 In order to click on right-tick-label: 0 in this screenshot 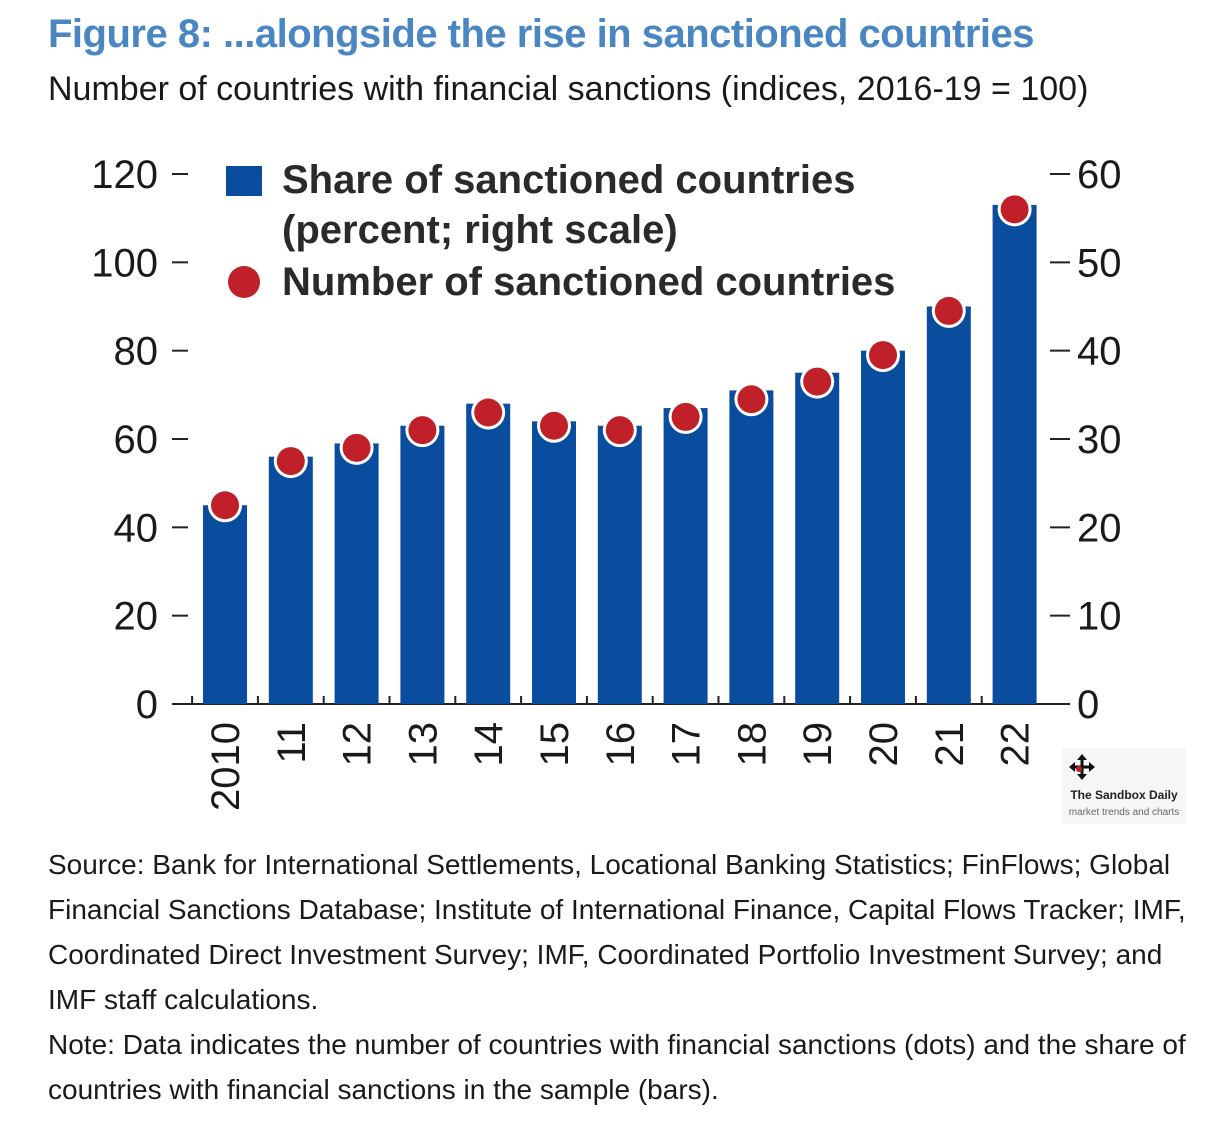, I will do `click(1088, 705)`.